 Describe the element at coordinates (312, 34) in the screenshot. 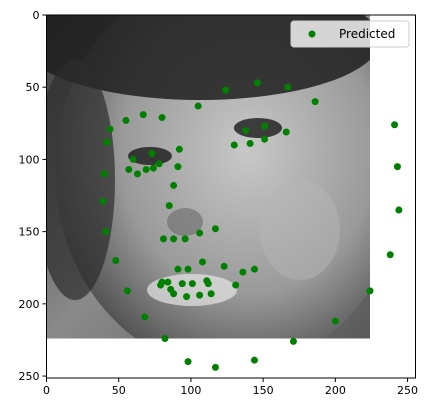

I see `legend-marker` at that location.